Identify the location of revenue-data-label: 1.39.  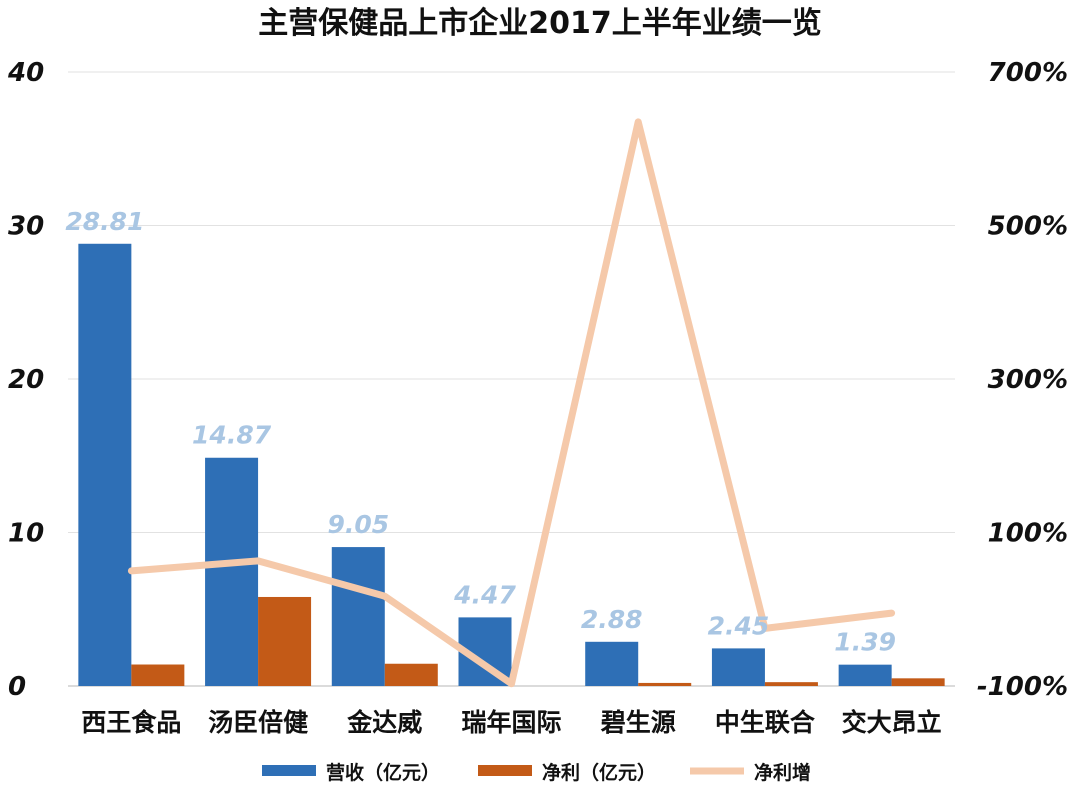
(865, 642).